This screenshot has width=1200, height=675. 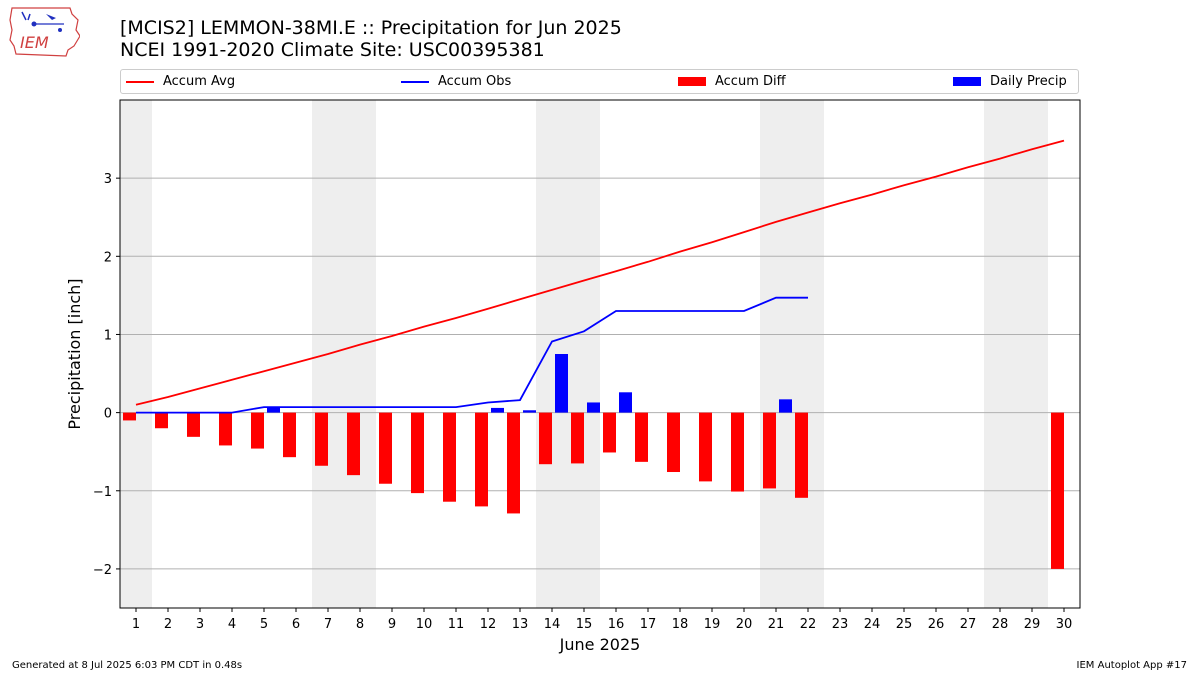 I want to click on x-tick-label: 18, so click(x=680, y=624).